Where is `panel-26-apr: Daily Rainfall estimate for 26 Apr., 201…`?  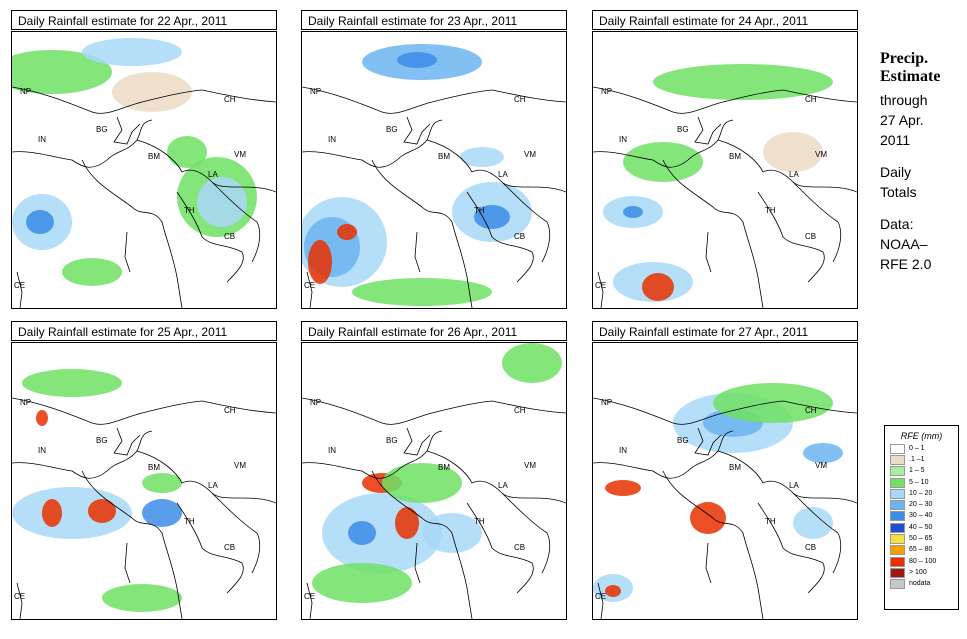
panel-26-apr: Daily Rainfall estimate for 26 Apr., 201… is located at coordinates (434, 470).